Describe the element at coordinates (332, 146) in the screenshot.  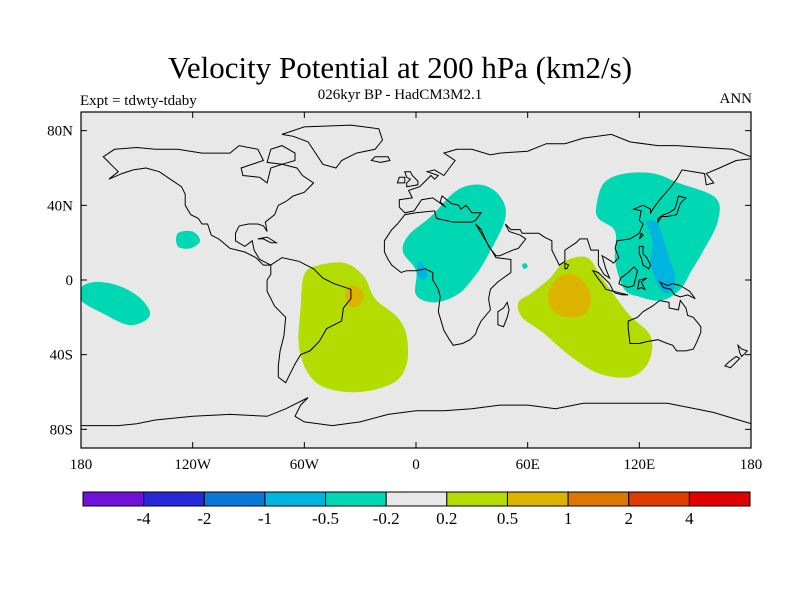
I see `coastline-greenland` at that location.